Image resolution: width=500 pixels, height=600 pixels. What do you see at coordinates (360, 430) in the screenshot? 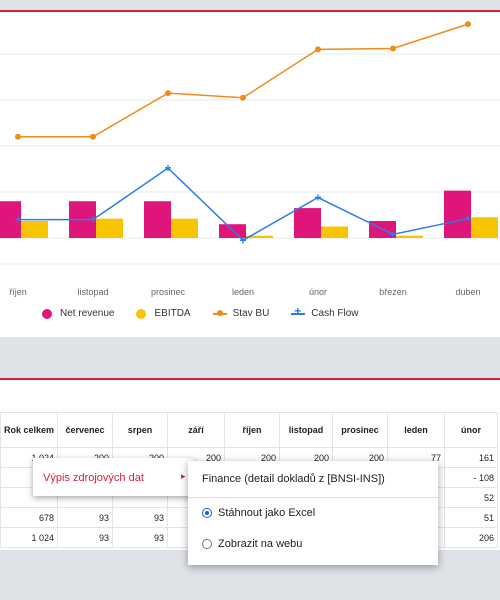
I see `column-header: prosinec` at bounding box center [360, 430].